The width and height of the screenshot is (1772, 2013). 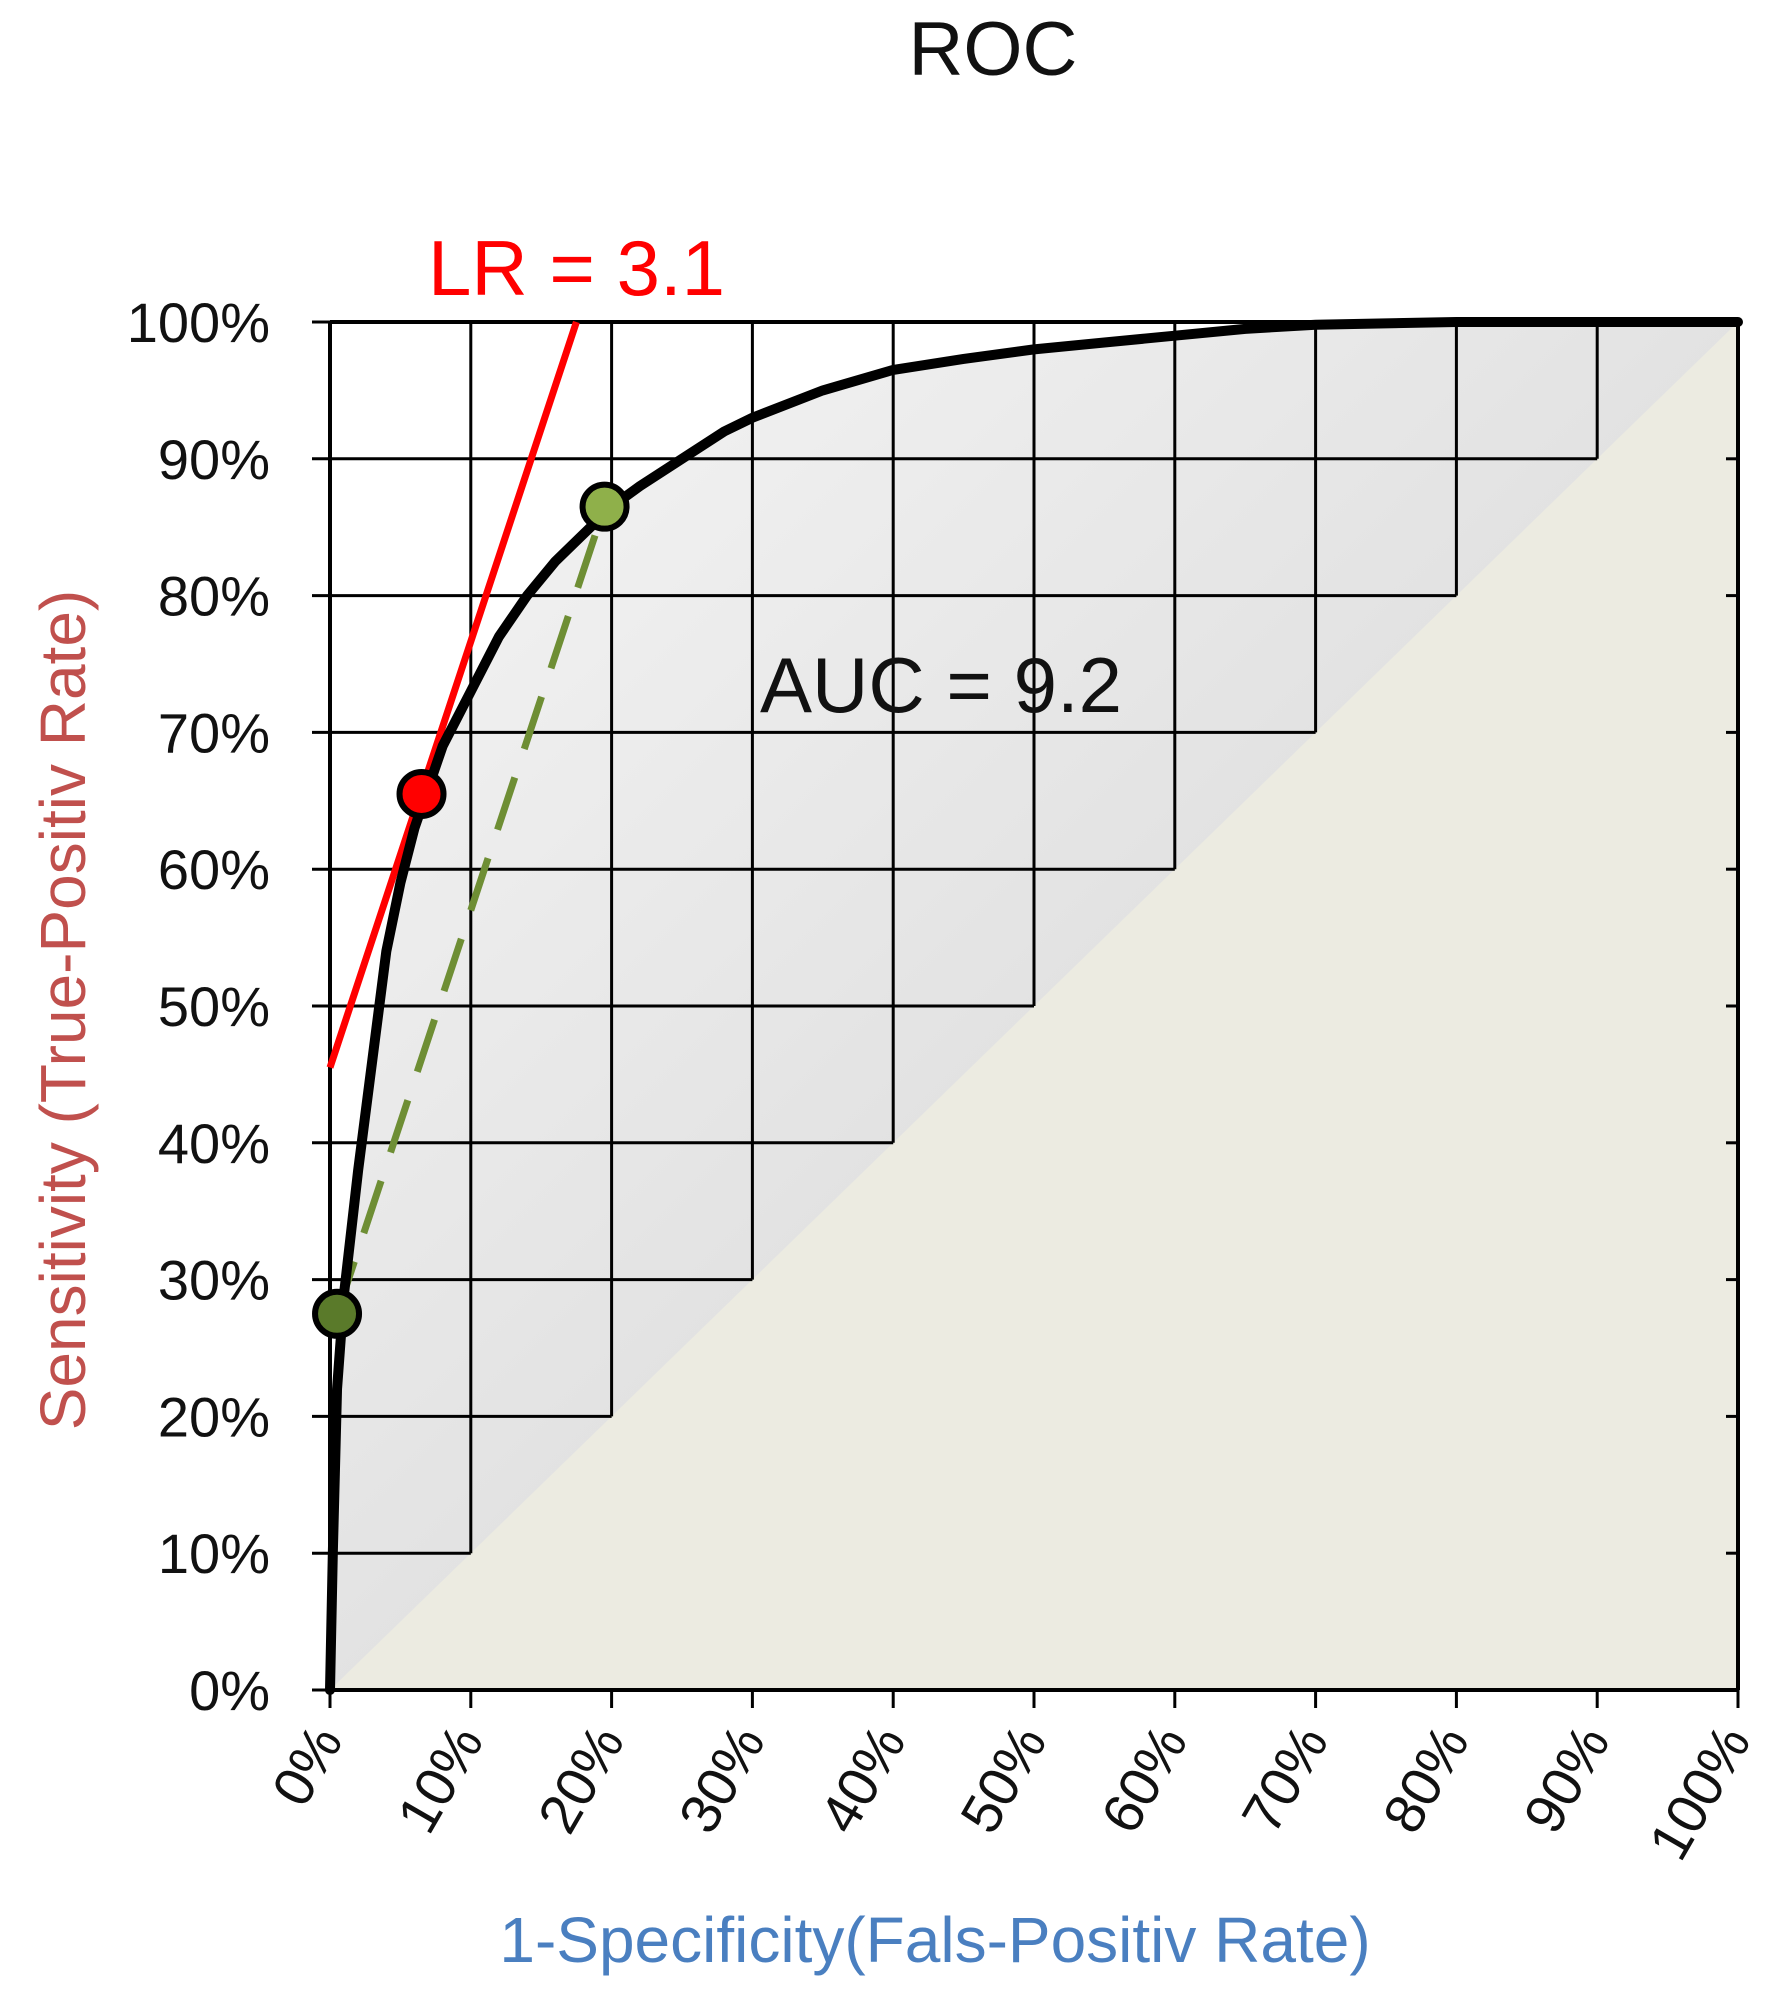 What do you see at coordinates (198, 322) in the screenshot?
I see `y-tick-label: 100%` at bounding box center [198, 322].